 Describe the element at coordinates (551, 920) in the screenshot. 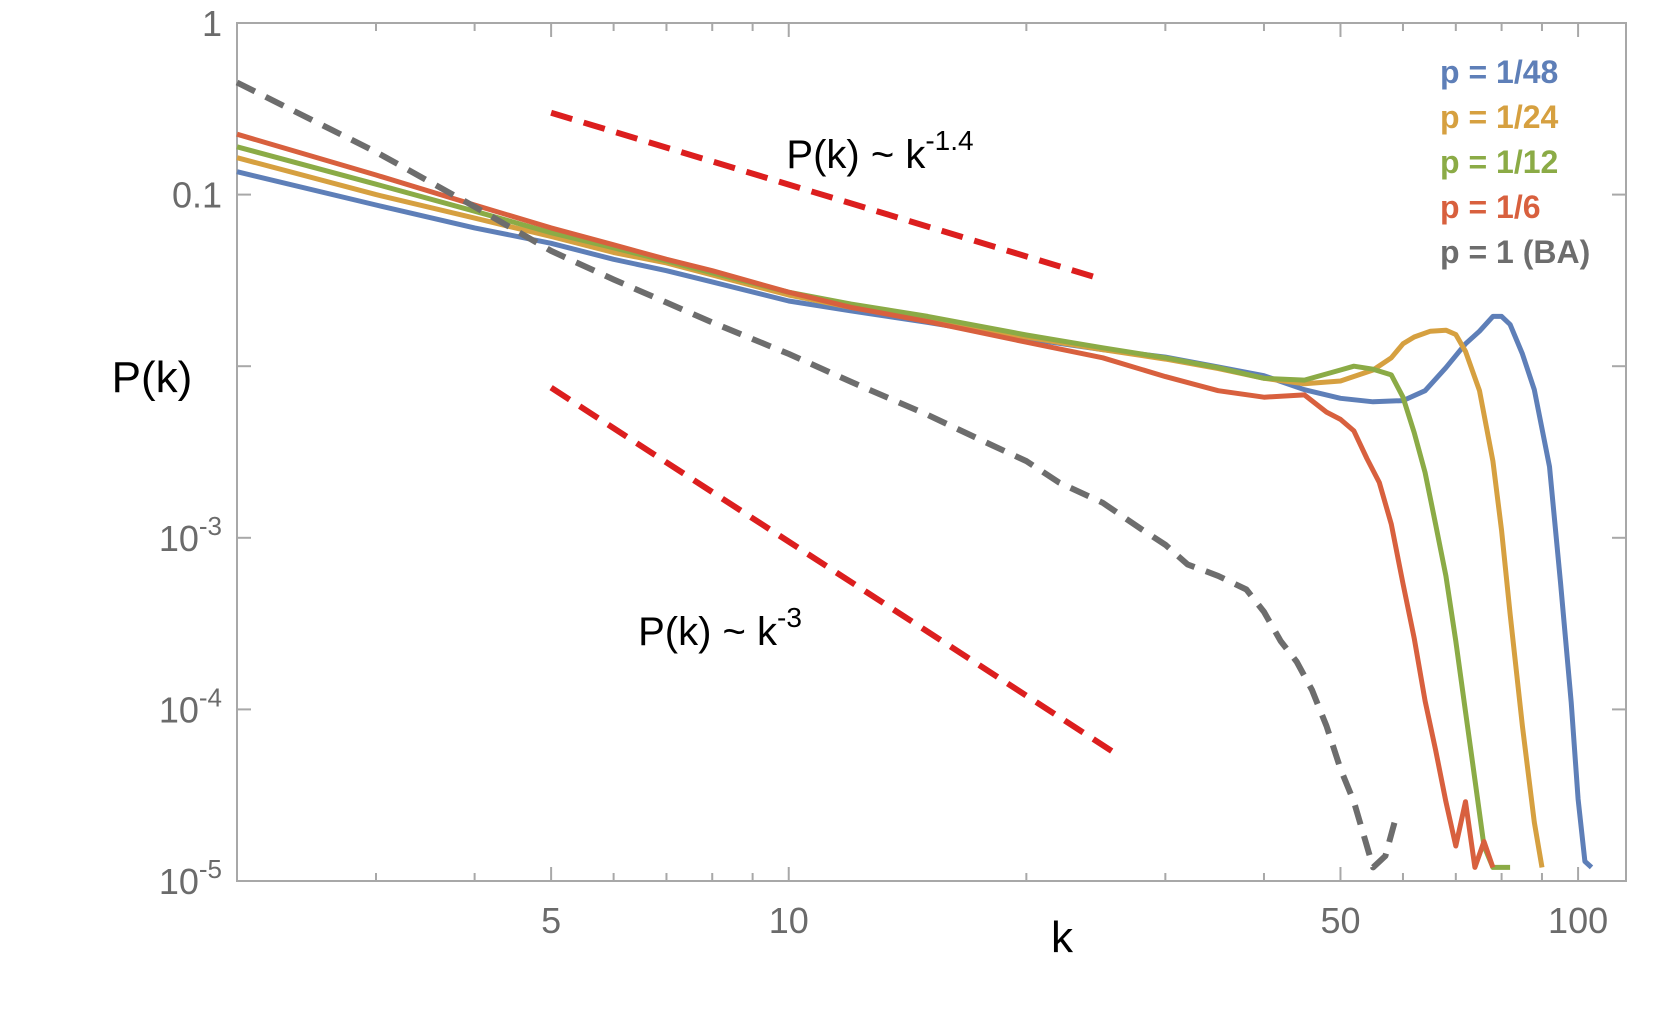

I see `x-tick-label: 5` at that location.